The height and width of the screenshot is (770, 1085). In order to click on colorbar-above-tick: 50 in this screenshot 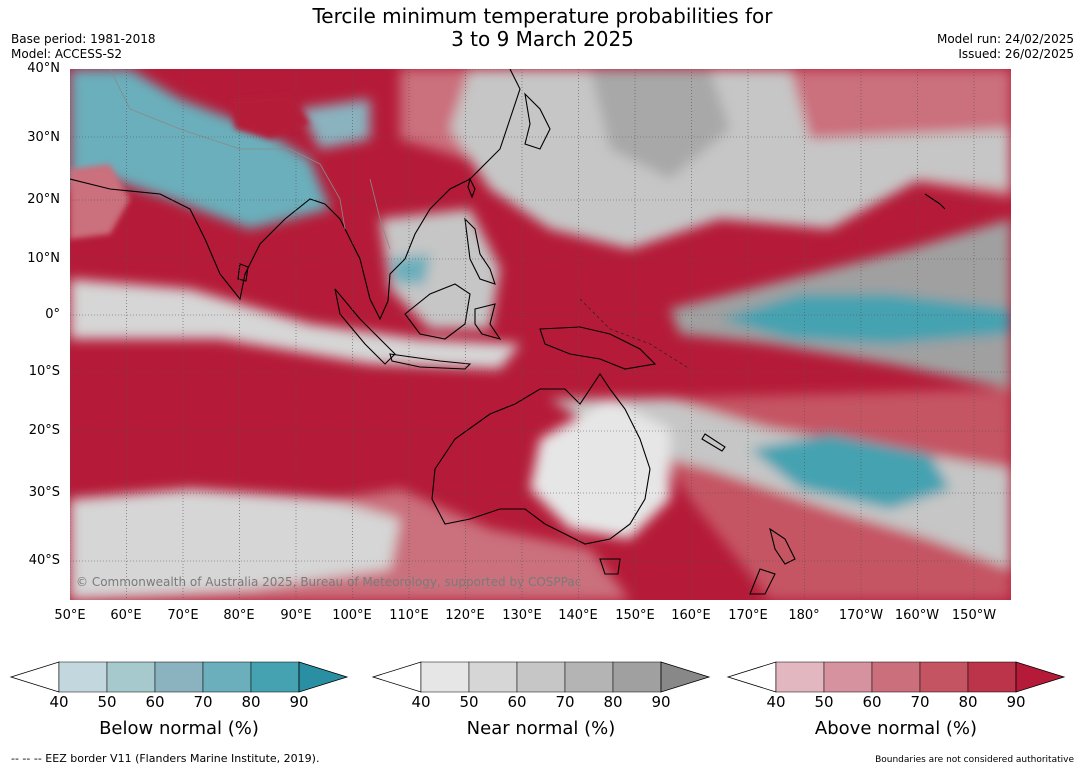, I will do `click(824, 702)`.